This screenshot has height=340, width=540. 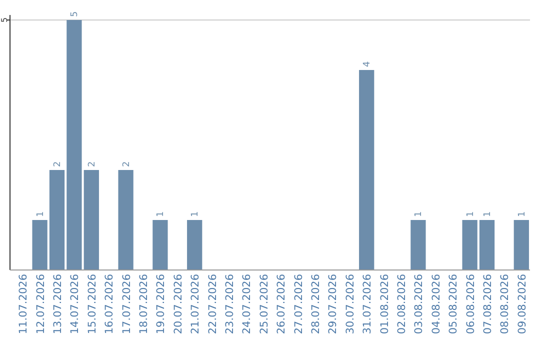 What do you see at coordinates (161, 304) in the screenshot?
I see `x-tick-label: 19.07.2026` at bounding box center [161, 304].